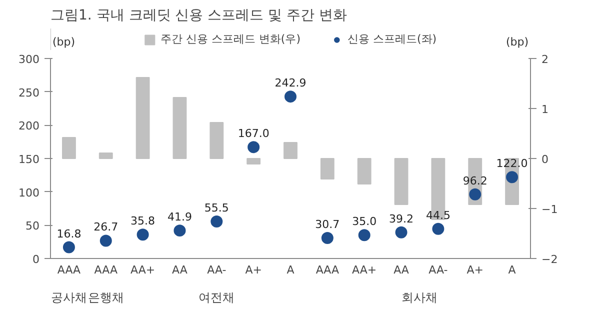 This screenshot has height=320, width=600. What do you see at coordinates (254, 133) in the screenshot?
I see `data-label: 167.0` at bounding box center [254, 133].